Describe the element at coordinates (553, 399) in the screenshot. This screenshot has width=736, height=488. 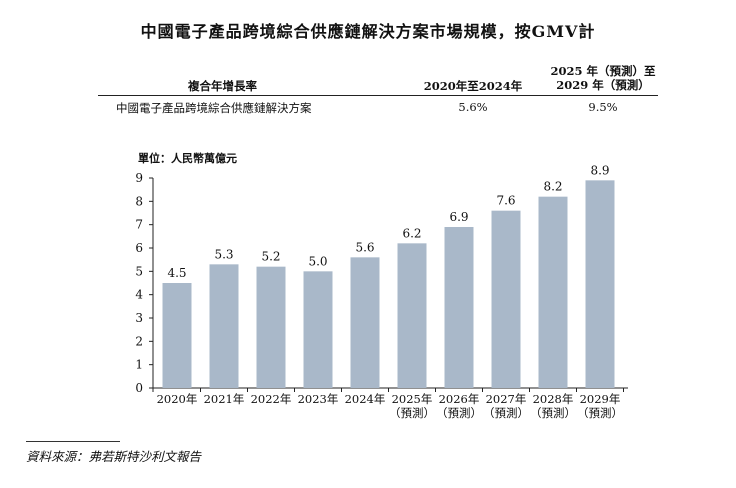
I see `x-tick-label: 2028年` at that location.